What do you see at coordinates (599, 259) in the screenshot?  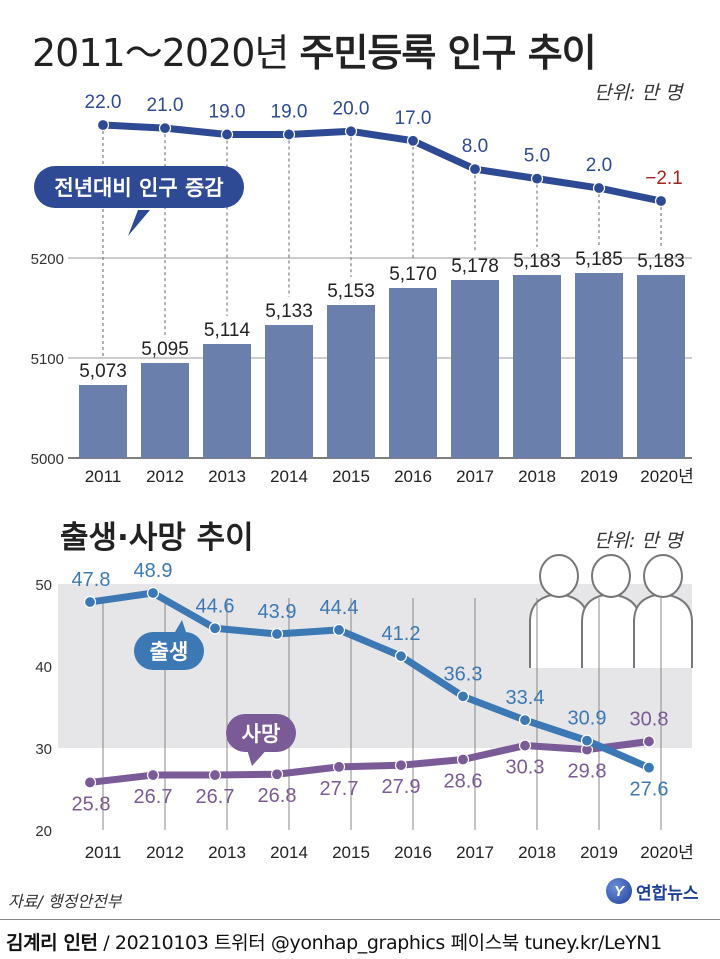 I see `bar-value-label: 5,185` at bounding box center [599, 259].